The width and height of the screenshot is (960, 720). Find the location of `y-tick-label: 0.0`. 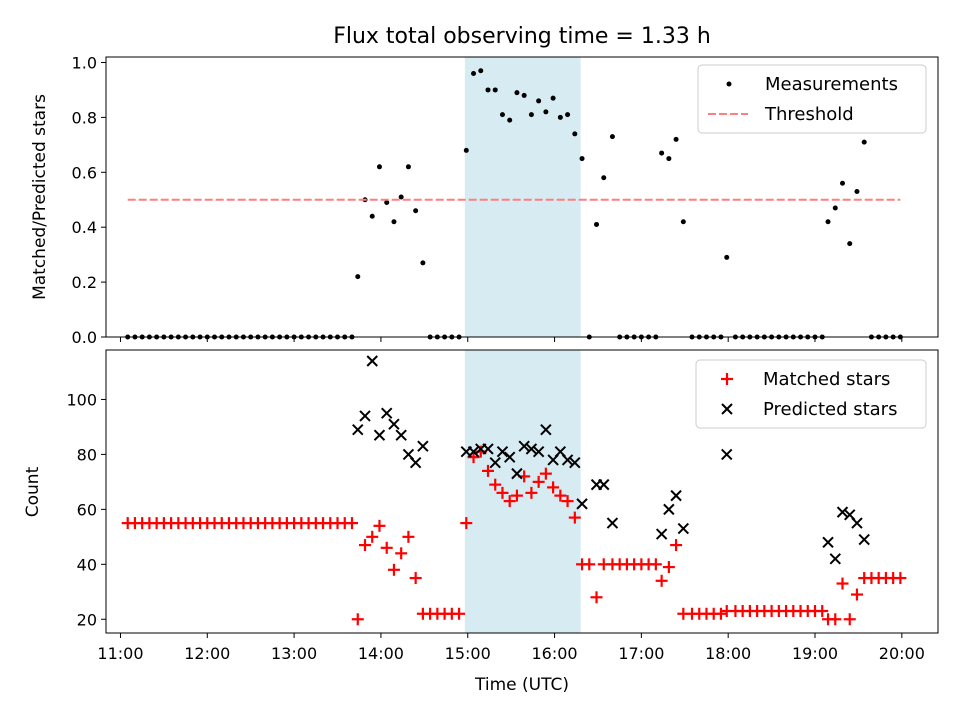

y-tick-label: 0.0 is located at coordinates (84, 337).